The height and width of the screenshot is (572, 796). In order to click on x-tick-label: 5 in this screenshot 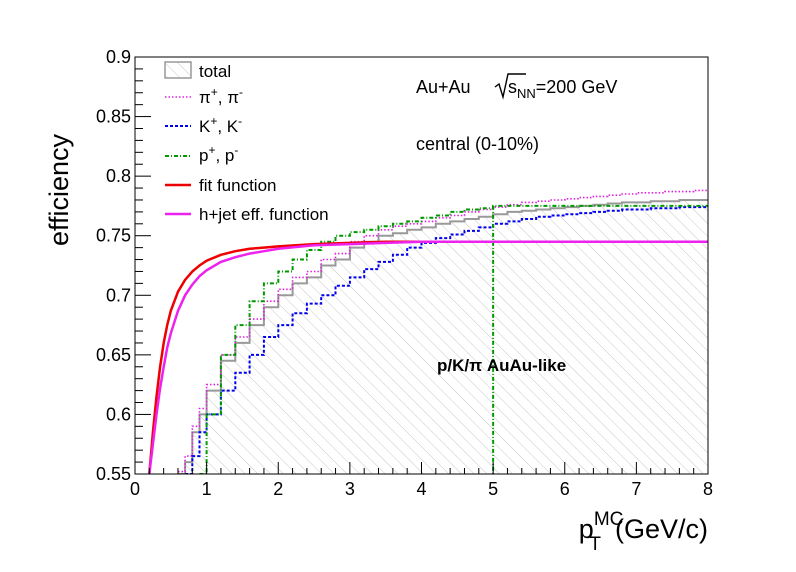, I will do `click(493, 489)`.